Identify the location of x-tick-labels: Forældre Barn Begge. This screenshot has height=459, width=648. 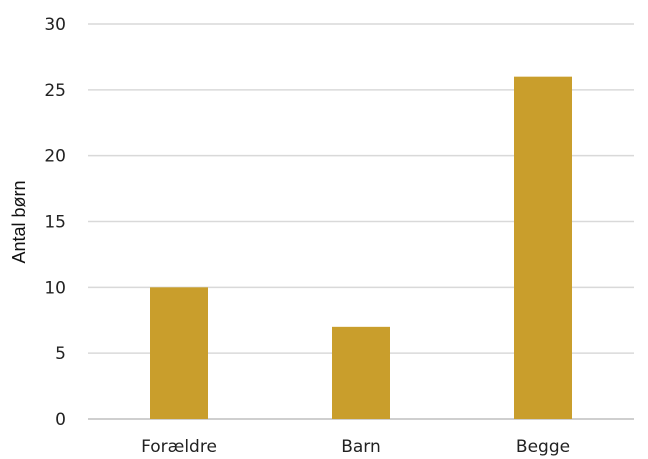
(355, 447).